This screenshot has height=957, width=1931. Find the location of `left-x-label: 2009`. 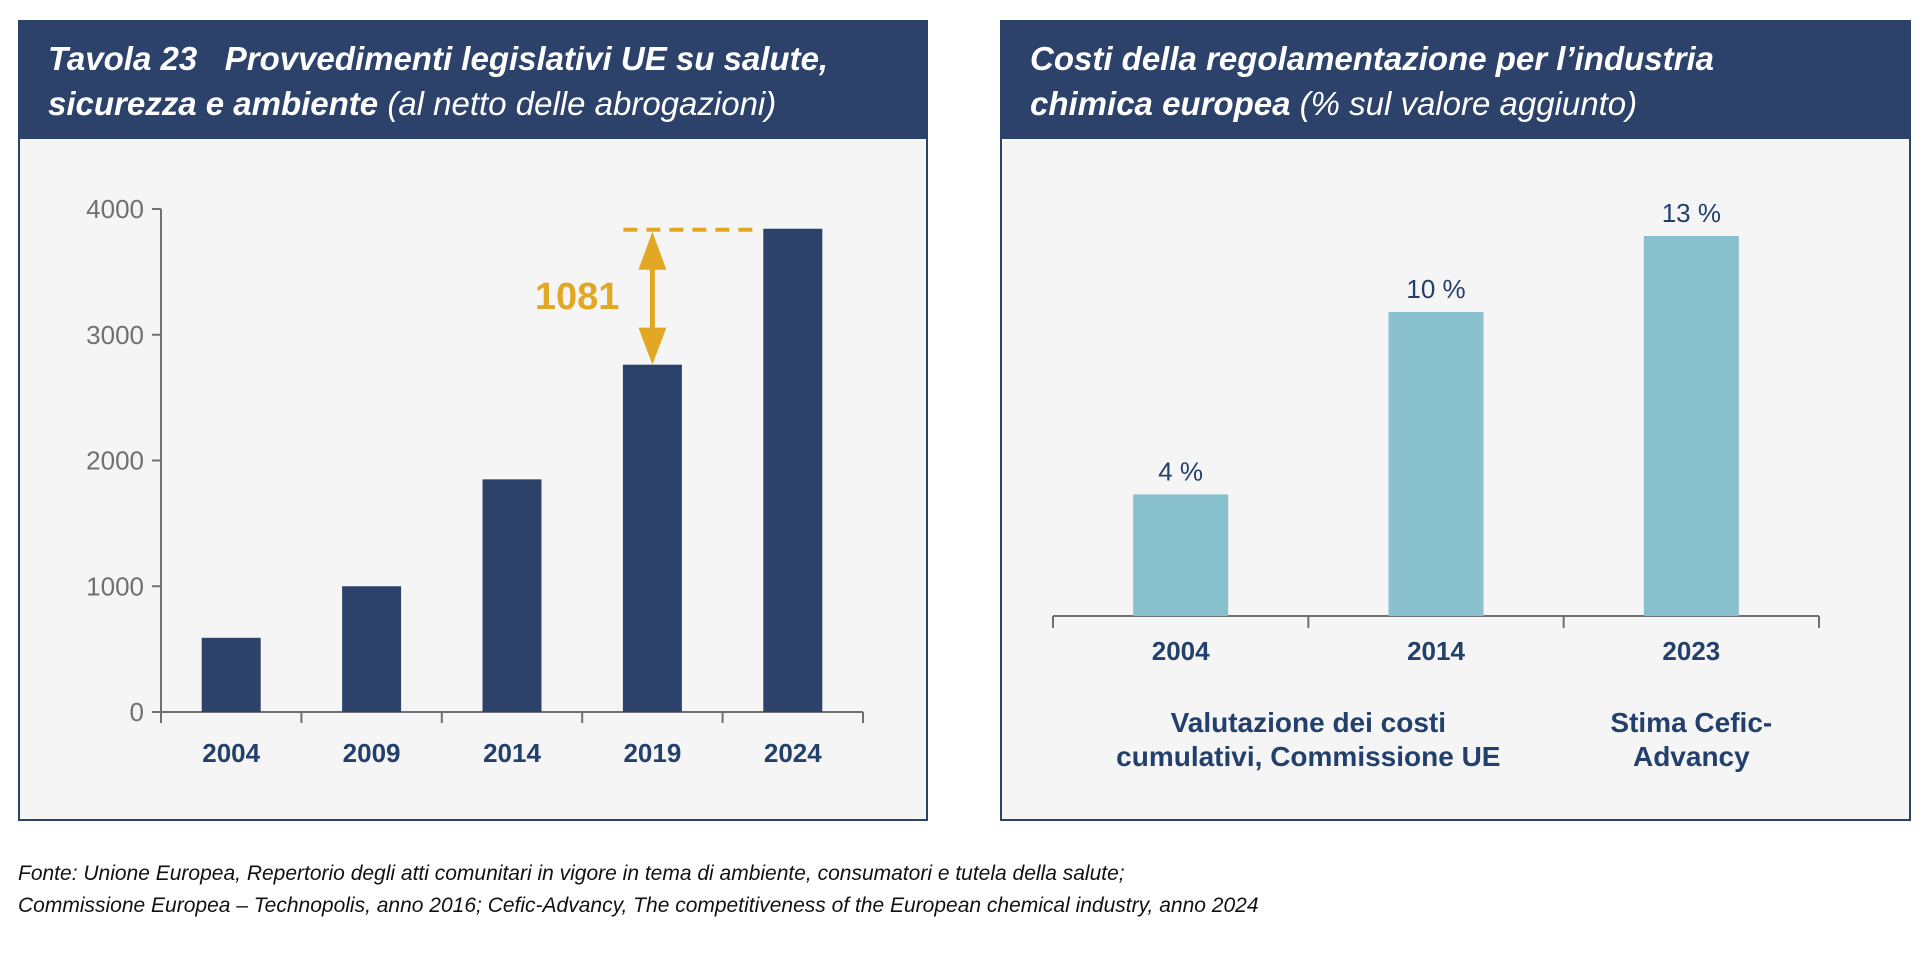

left-x-label: 2009 is located at coordinates (372, 753).